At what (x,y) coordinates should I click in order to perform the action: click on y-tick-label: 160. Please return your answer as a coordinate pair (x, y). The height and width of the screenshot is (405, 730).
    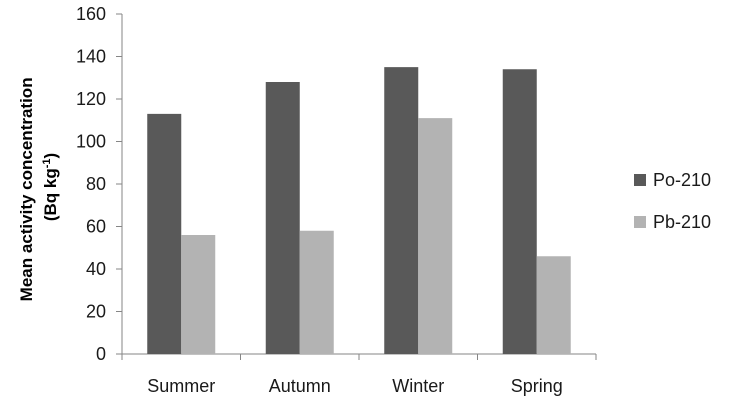
    Looking at the image, I should click on (91, 14).